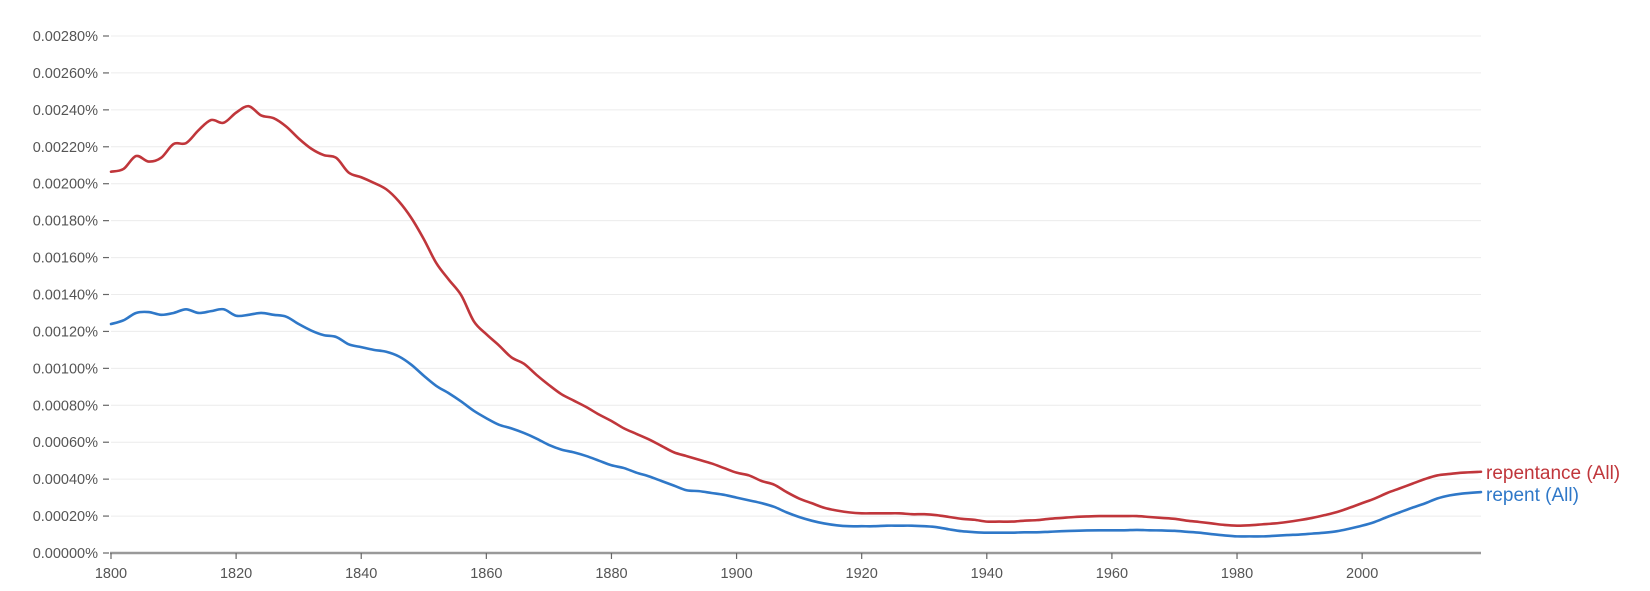  What do you see at coordinates (1553, 473) in the screenshot?
I see `series-label-repentance: repentance (All)` at bounding box center [1553, 473].